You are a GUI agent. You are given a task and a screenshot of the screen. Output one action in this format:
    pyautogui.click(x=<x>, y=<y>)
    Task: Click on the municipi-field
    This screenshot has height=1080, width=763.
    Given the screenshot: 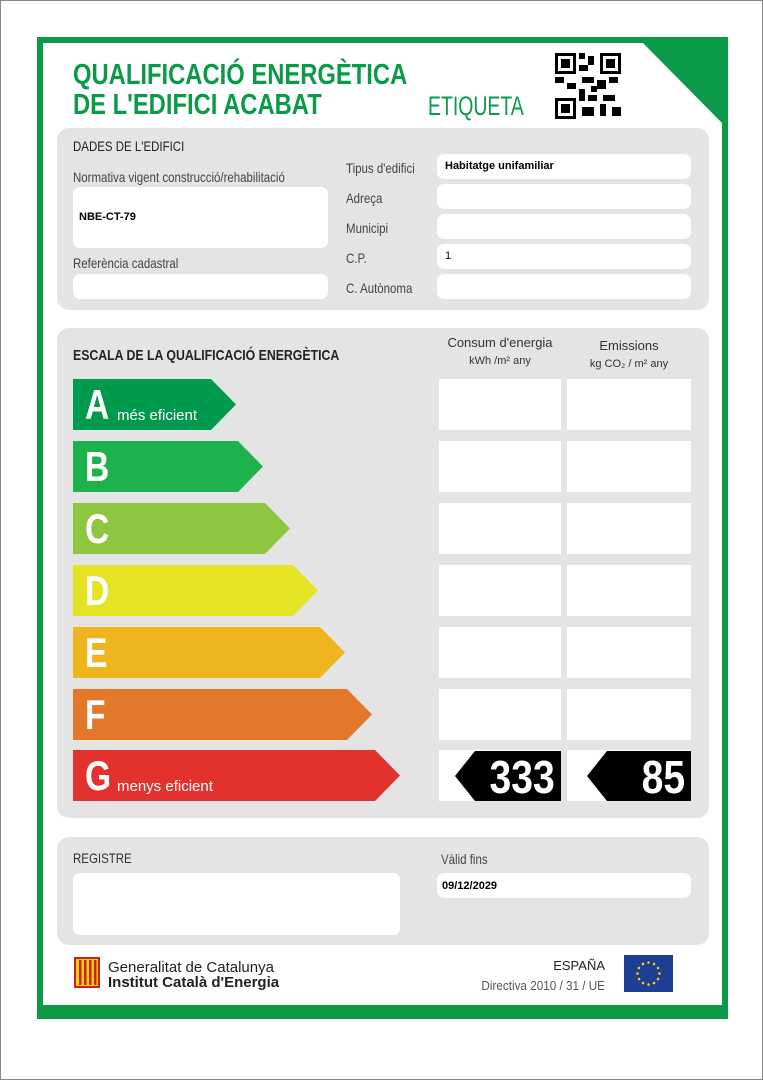 What is the action you would take?
    pyautogui.click(x=564, y=226)
    